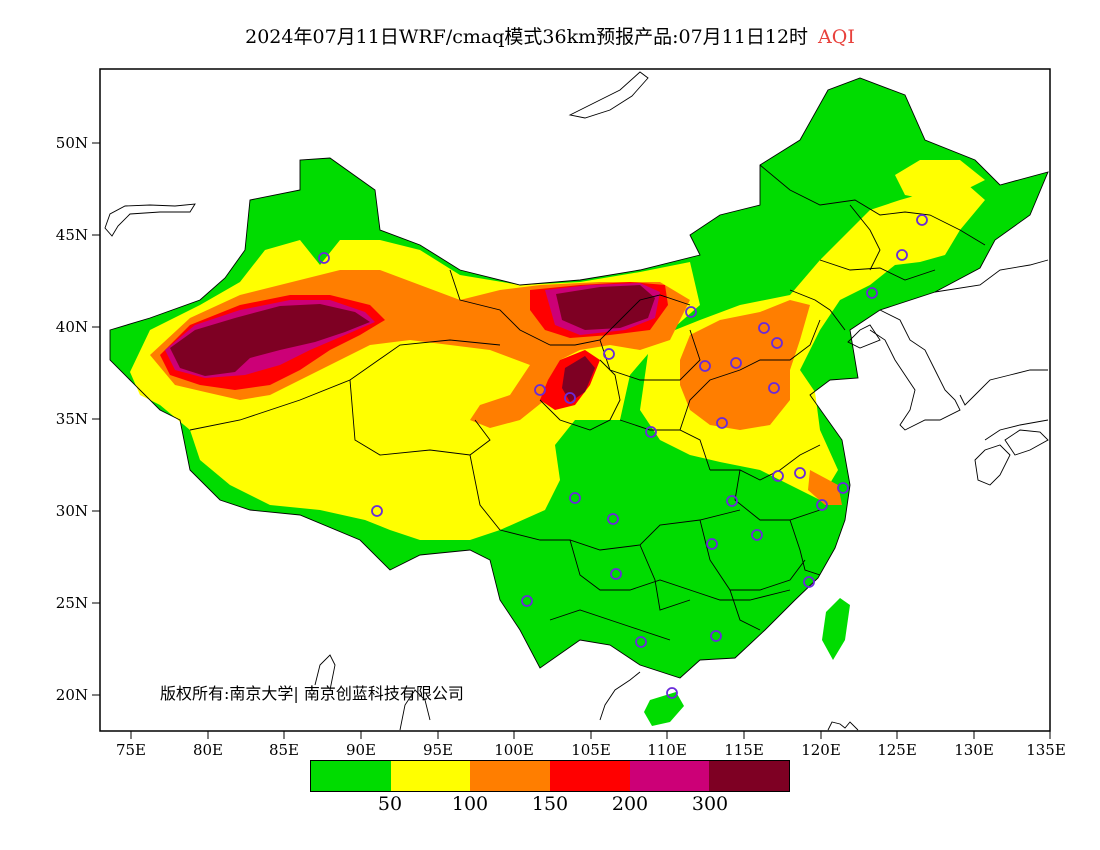  Describe the element at coordinates (590, 776) in the screenshot. I see `legend-swatch-unhealthy` at that location.